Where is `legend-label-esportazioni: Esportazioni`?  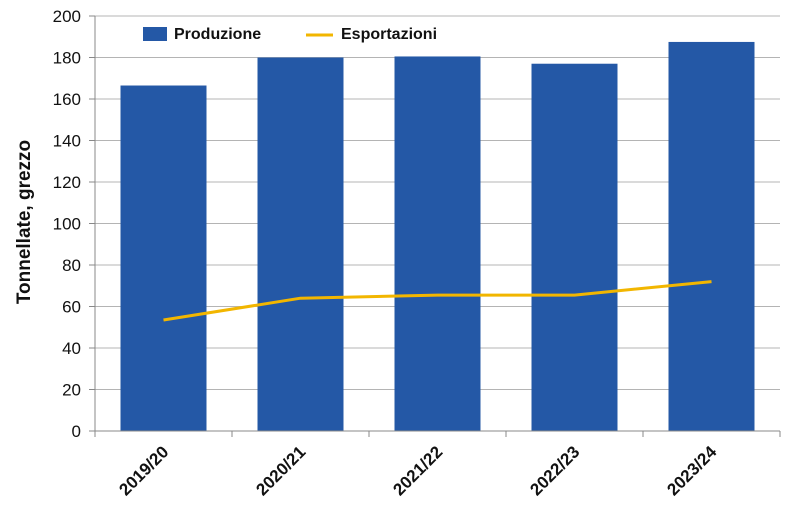 legend-label-esportazioni: Esportazioni is located at coordinates (389, 34).